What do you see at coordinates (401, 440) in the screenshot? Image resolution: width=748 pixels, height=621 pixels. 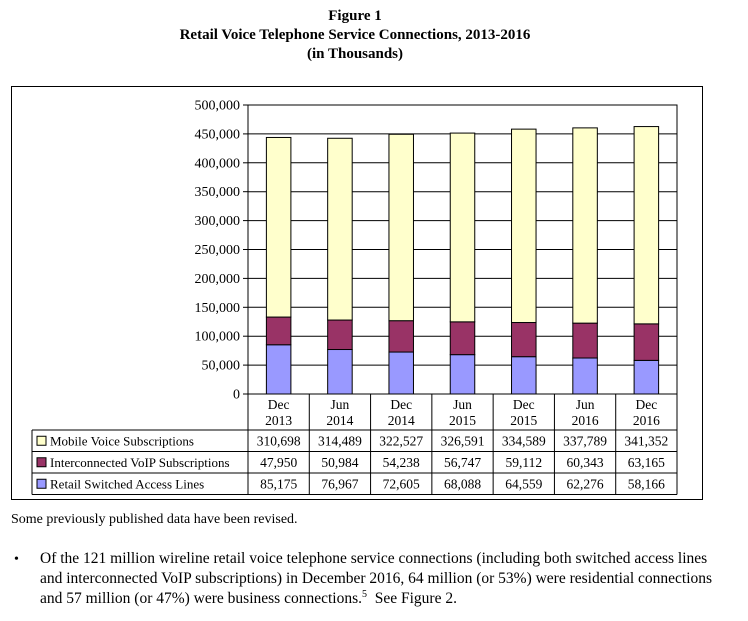 I see `data-label: 322,527` at bounding box center [401, 440].